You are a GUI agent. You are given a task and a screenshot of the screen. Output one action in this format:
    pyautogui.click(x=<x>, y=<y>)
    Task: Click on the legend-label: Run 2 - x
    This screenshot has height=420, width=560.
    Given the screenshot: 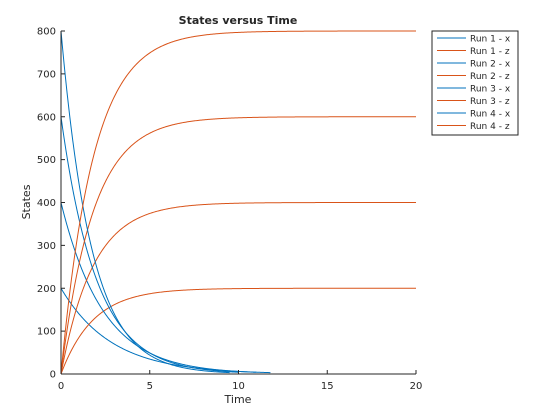 What is the action you would take?
    pyautogui.click(x=490, y=65)
    